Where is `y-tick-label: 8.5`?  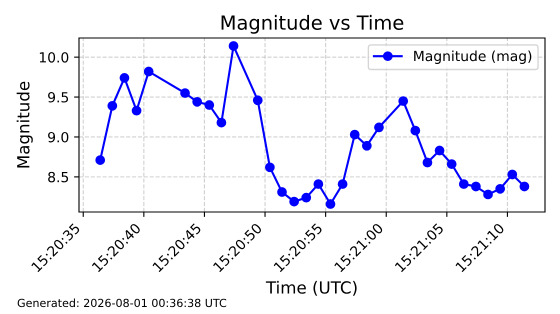
y-tick-label: 8.5 is located at coordinates (58, 177).